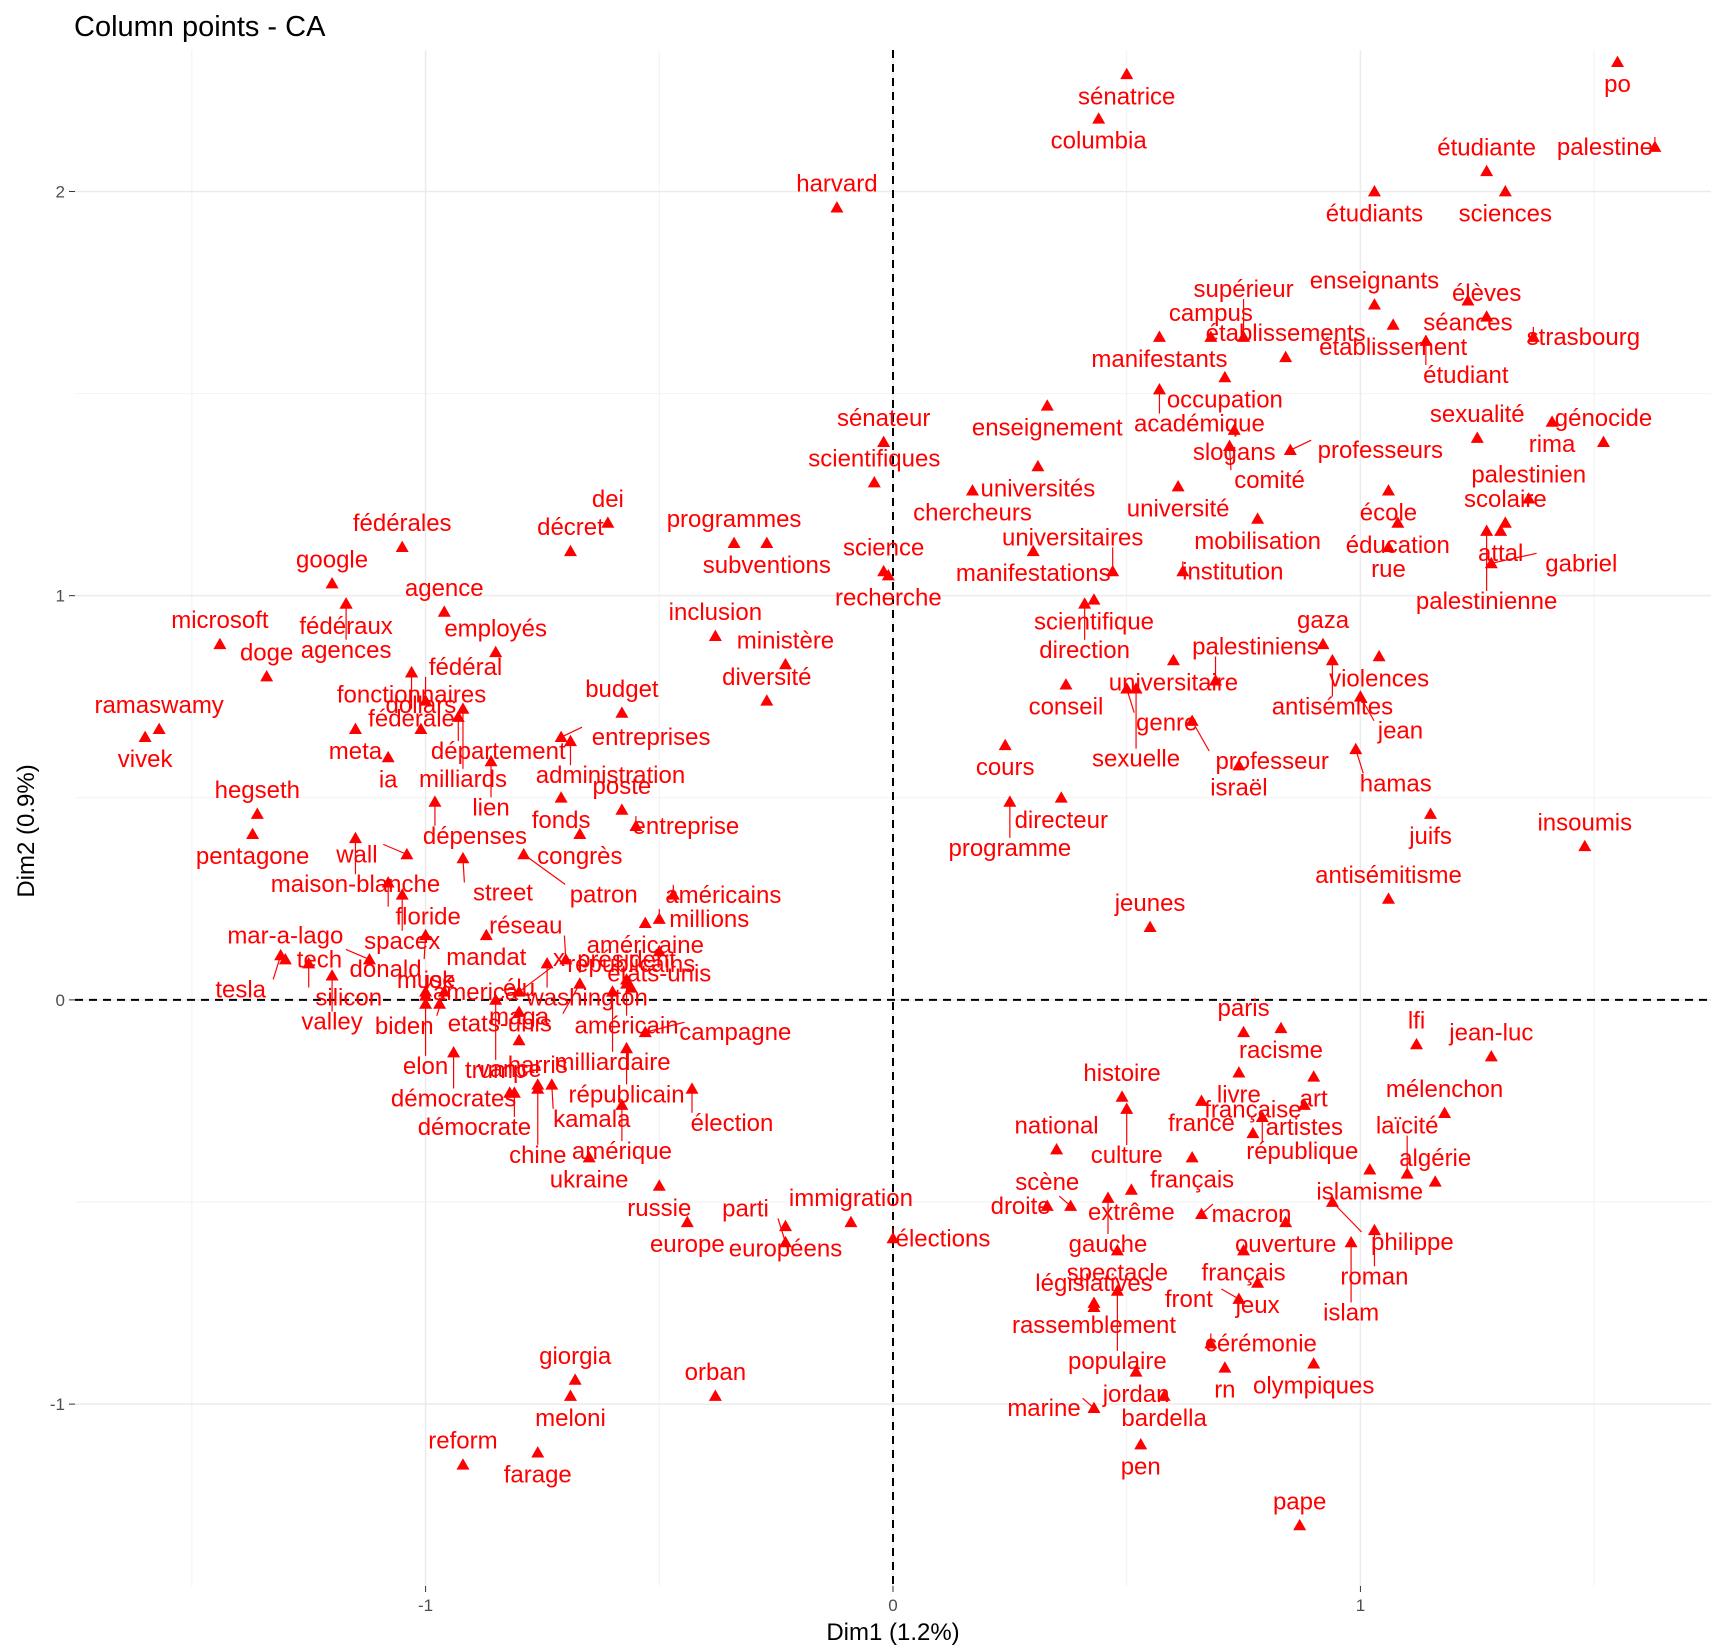 This screenshot has height=1651, width=1715. What do you see at coordinates (767, 565) in the screenshot?
I see `point-label: subventions` at bounding box center [767, 565].